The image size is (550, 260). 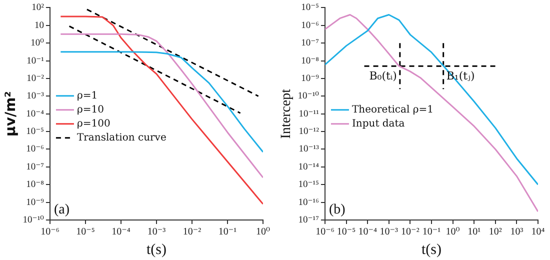 What do you see at coordinates (309, 167) in the screenshot?
I see `y-tick-label: 10⁻¹⁴` at bounding box center [309, 167].